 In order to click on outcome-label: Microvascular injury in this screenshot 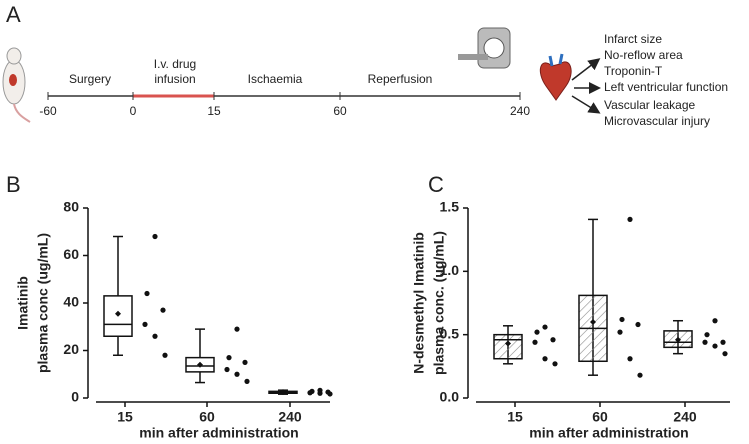, I will do `click(657, 121)`.